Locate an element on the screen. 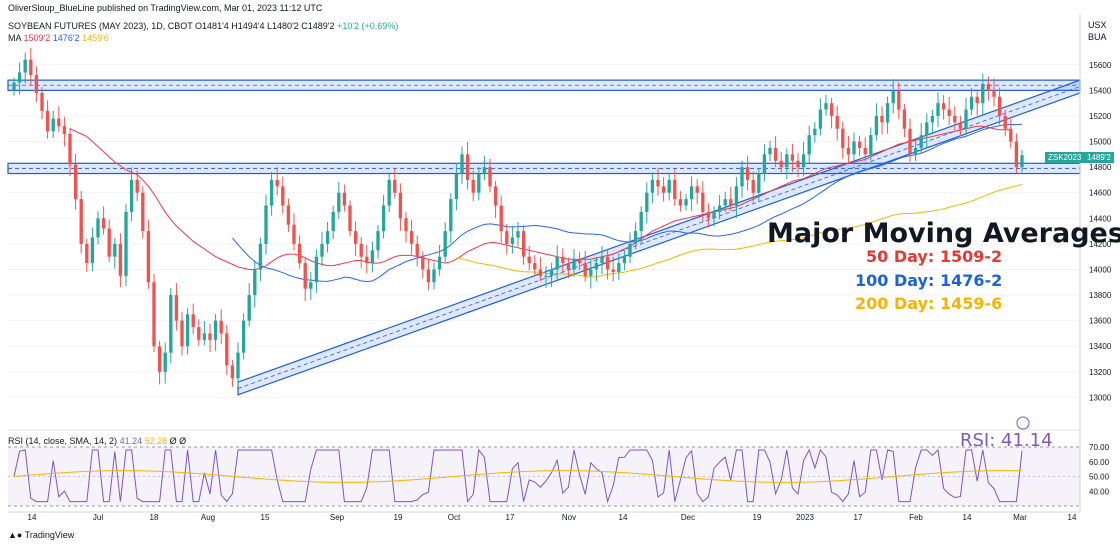 The width and height of the screenshot is (1120, 546). ma100-value: 1476'2 is located at coordinates (66, 38).